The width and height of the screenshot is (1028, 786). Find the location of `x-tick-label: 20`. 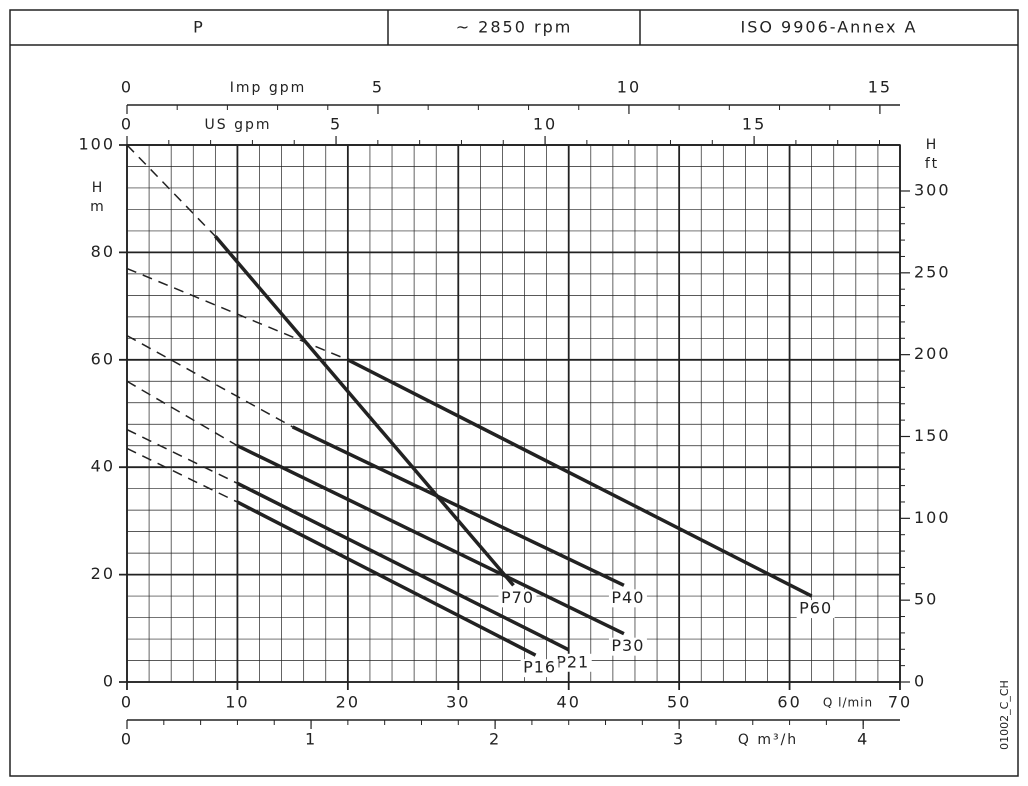

x-tick-label: 20 is located at coordinates (348, 702).